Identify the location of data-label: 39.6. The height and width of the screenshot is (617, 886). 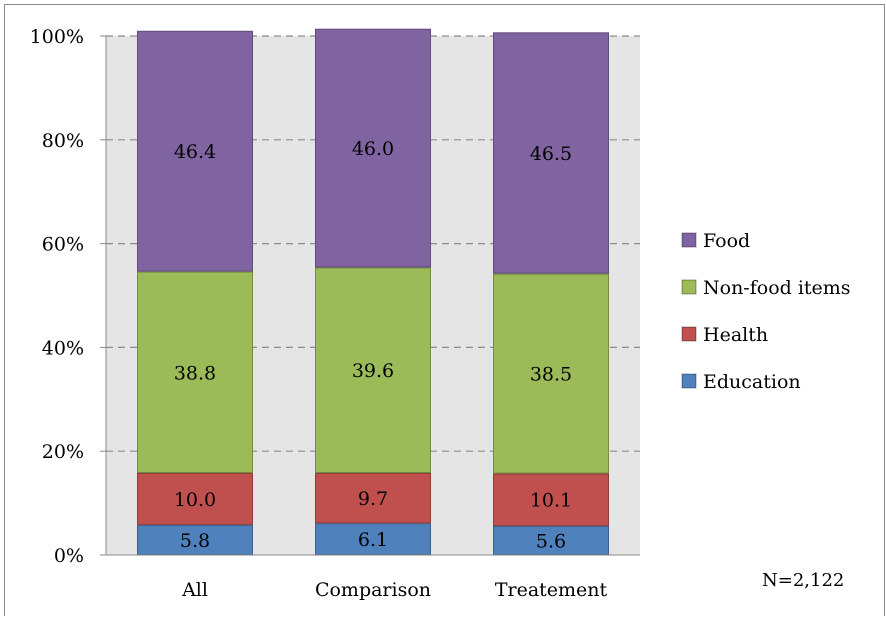
(373, 371).